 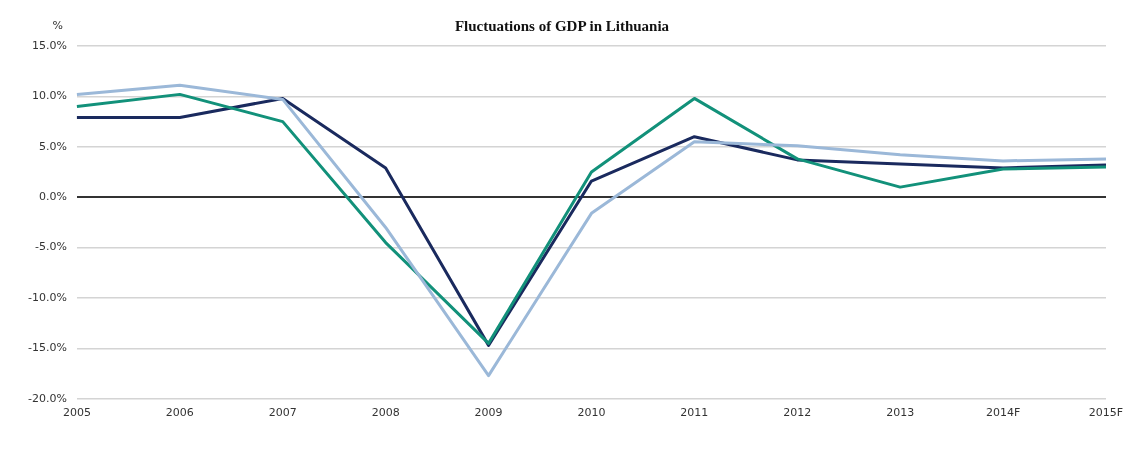 What do you see at coordinates (179, 413) in the screenshot?
I see `x-tick-label: 2006` at bounding box center [179, 413].